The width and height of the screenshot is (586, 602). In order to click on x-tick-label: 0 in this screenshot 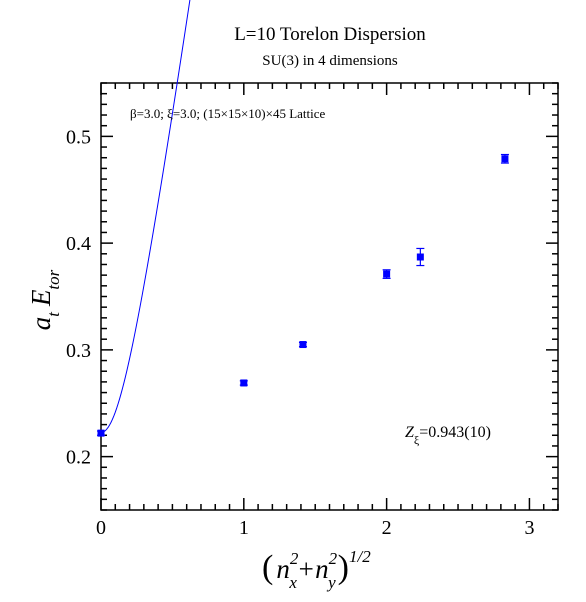, I will do `click(101, 528)`.